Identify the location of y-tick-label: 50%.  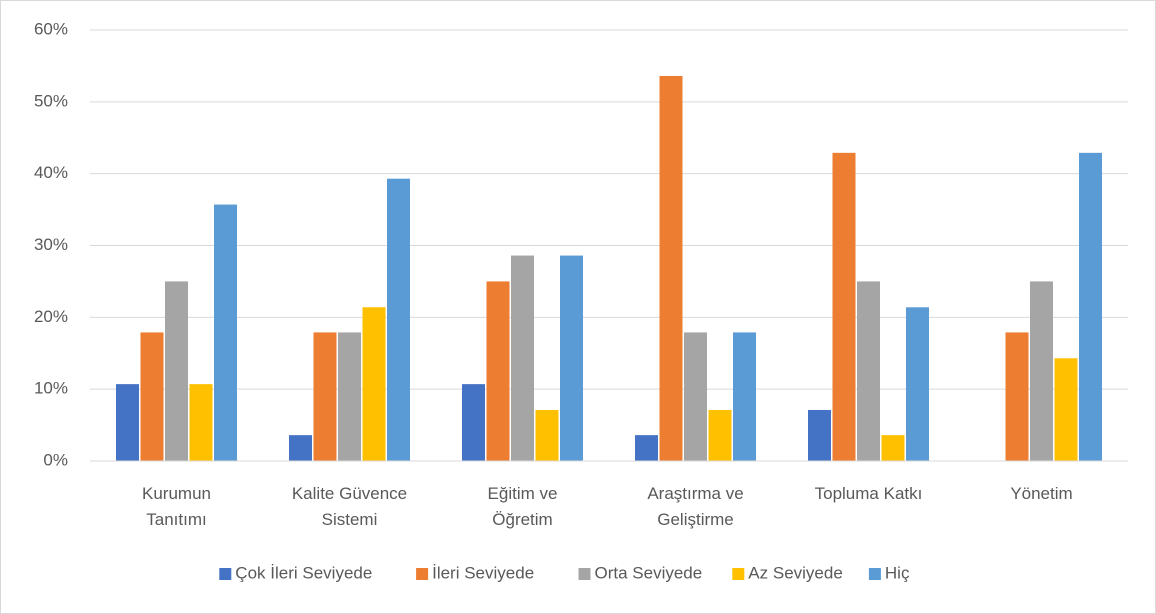
(51, 100).